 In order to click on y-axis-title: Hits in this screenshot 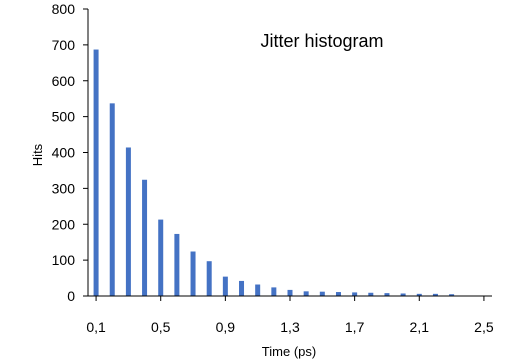, I will do `click(37, 154)`.